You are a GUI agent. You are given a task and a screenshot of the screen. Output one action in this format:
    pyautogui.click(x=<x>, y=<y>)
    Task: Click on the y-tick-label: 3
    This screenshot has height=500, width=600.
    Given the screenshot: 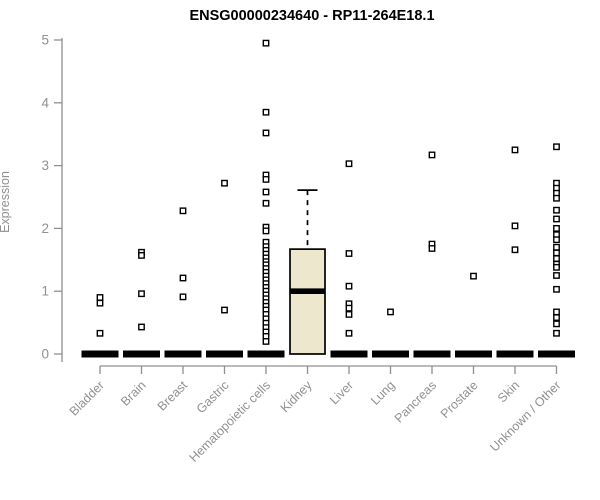 What is the action you would take?
    pyautogui.click(x=45, y=165)
    